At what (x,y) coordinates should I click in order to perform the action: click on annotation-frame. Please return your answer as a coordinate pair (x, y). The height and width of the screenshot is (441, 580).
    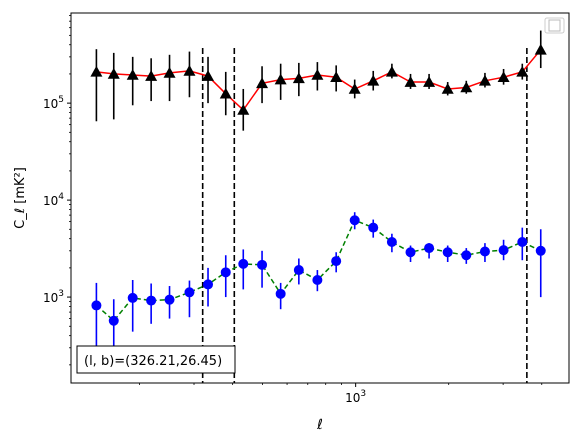
    Looking at the image, I should click on (156, 359).